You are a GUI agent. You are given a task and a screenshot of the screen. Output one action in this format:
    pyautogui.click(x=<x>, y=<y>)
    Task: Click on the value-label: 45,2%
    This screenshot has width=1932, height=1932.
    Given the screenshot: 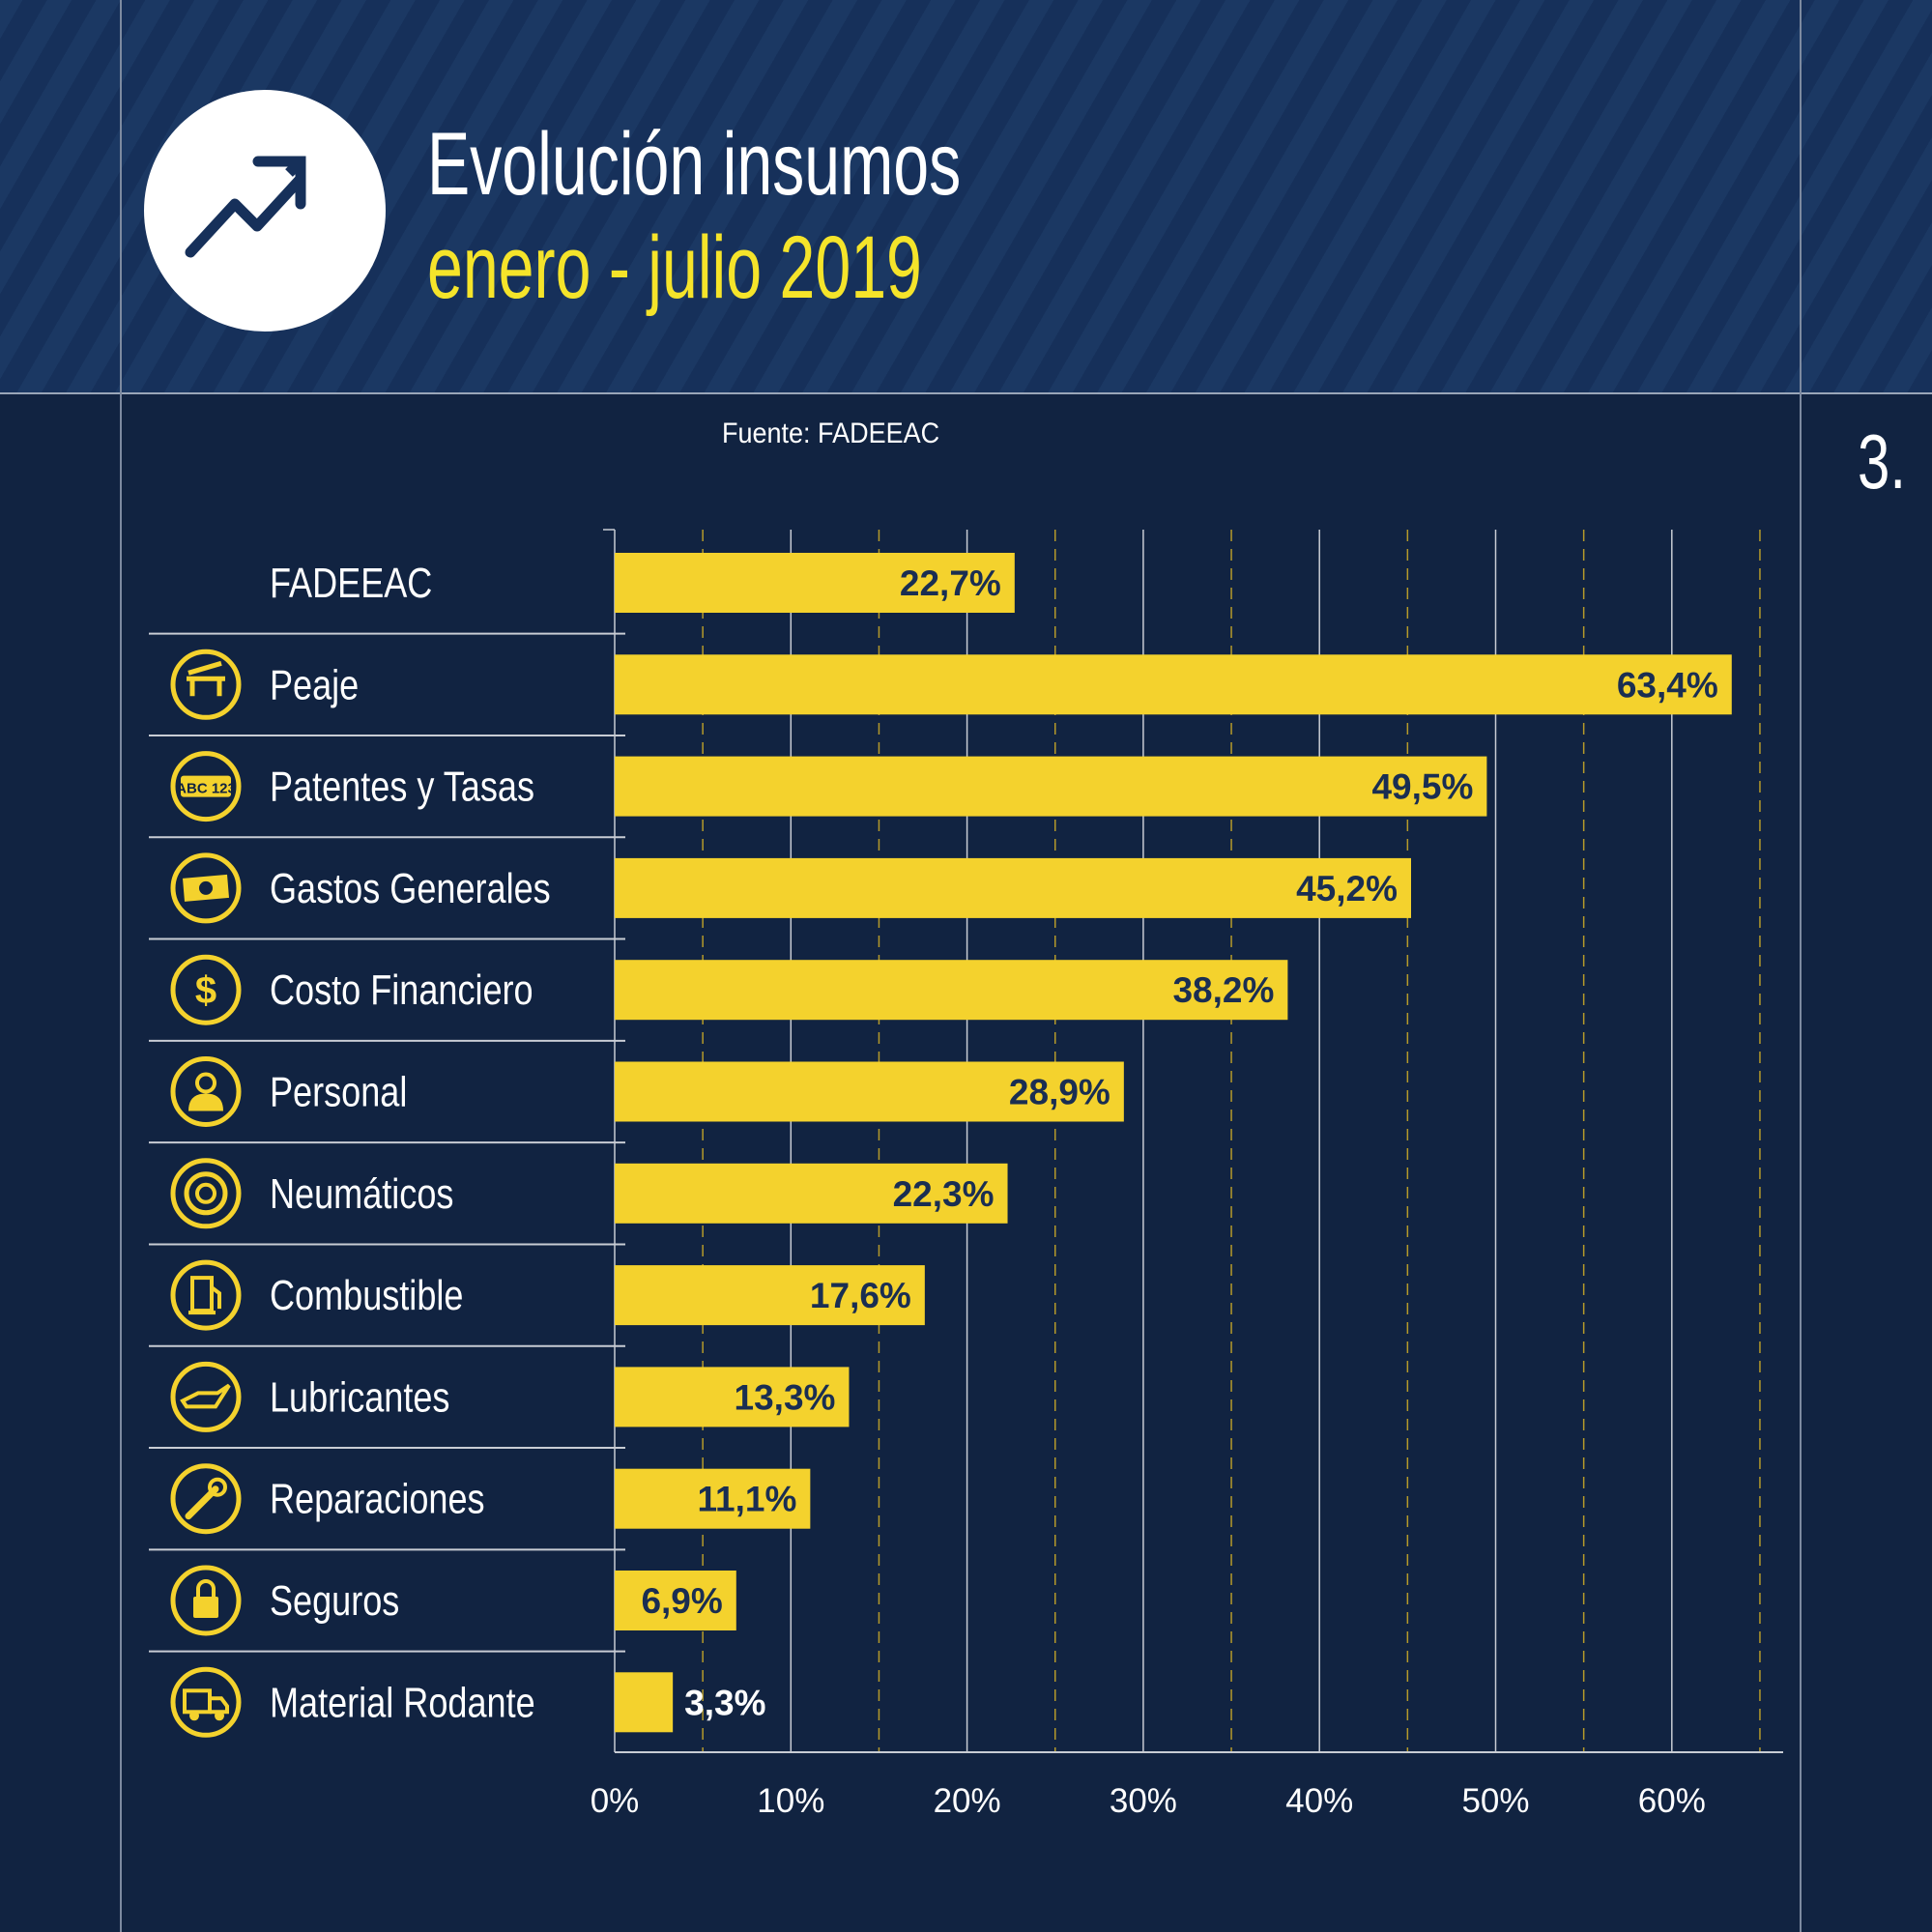 What is the action you would take?
    pyautogui.click(x=1347, y=888)
    